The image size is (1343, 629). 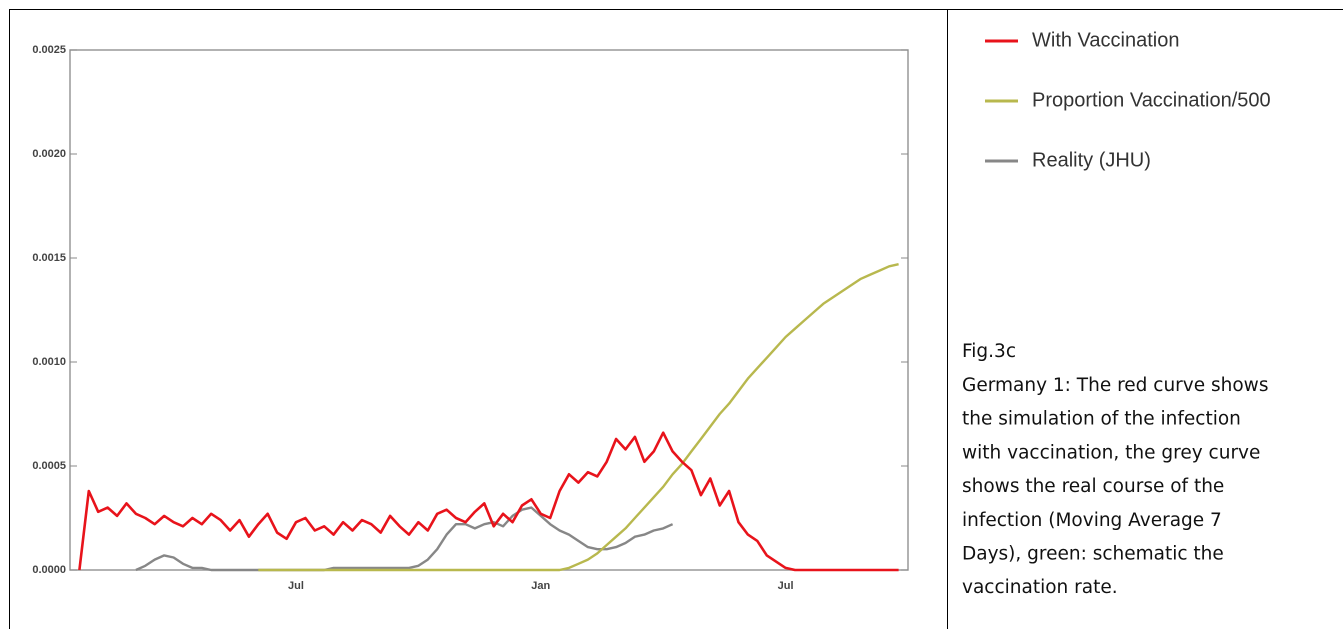 What do you see at coordinates (49, 466) in the screenshot?
I see `y-tick-label: 0.0005` at bounding box center [49, 466].